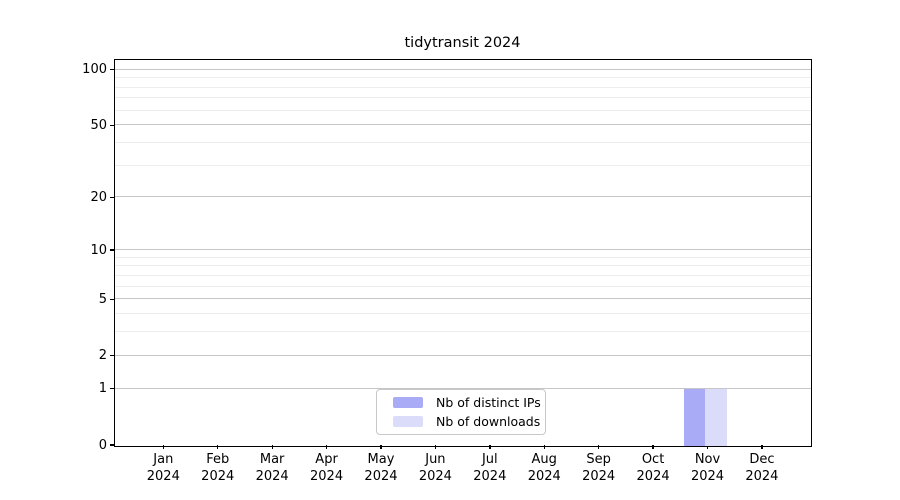 The width and height of the screenshot is (900, 500). I want to click on x-tick-label: Aug 2024, so click(544, 468).